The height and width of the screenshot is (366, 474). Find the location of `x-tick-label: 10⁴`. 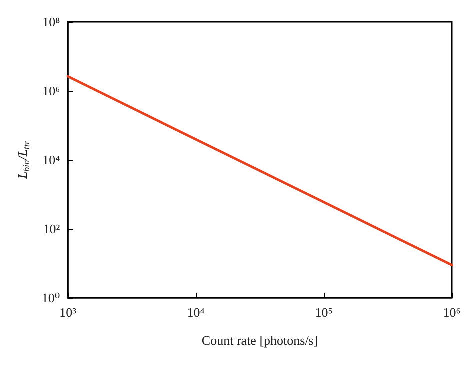

x-tick-label: 10⁴ is located at coordinates (196, 312).